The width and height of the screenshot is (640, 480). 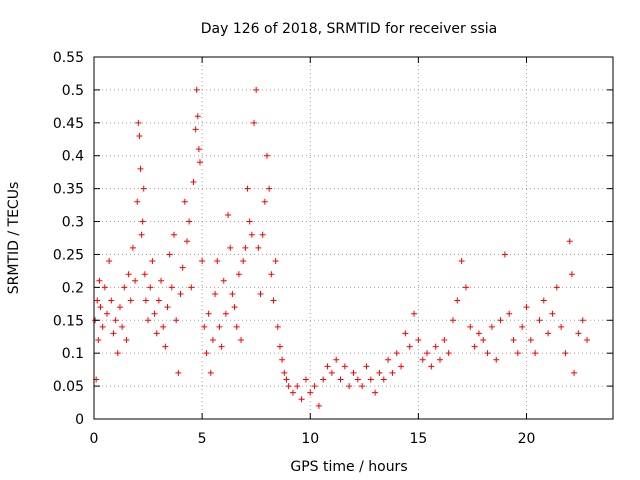 I want to click on y-tick-label: 0.45, so click(x=68, y=124).